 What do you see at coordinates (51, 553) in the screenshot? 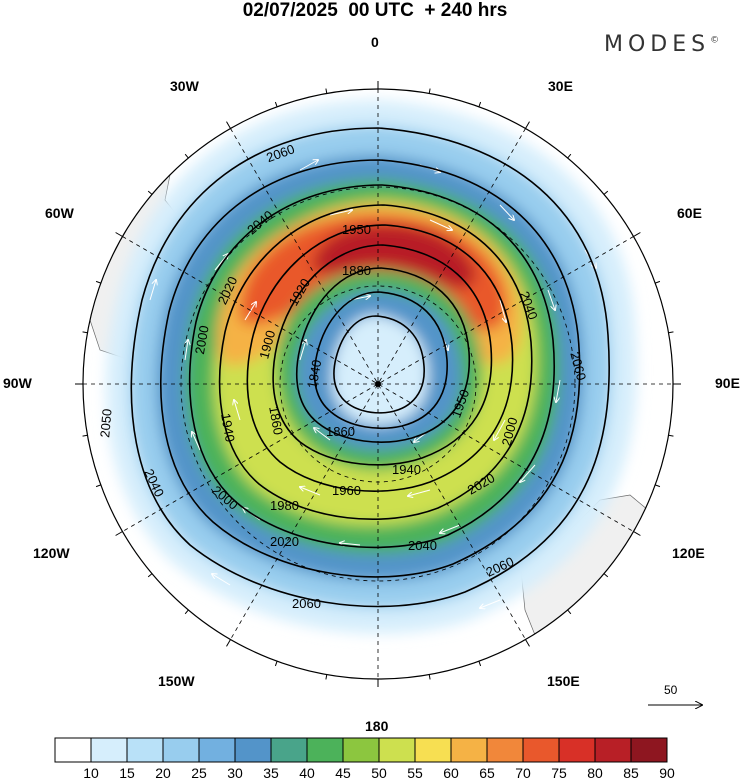
I see `lon-label-120w: 120W` at bounding box center [51, 553].